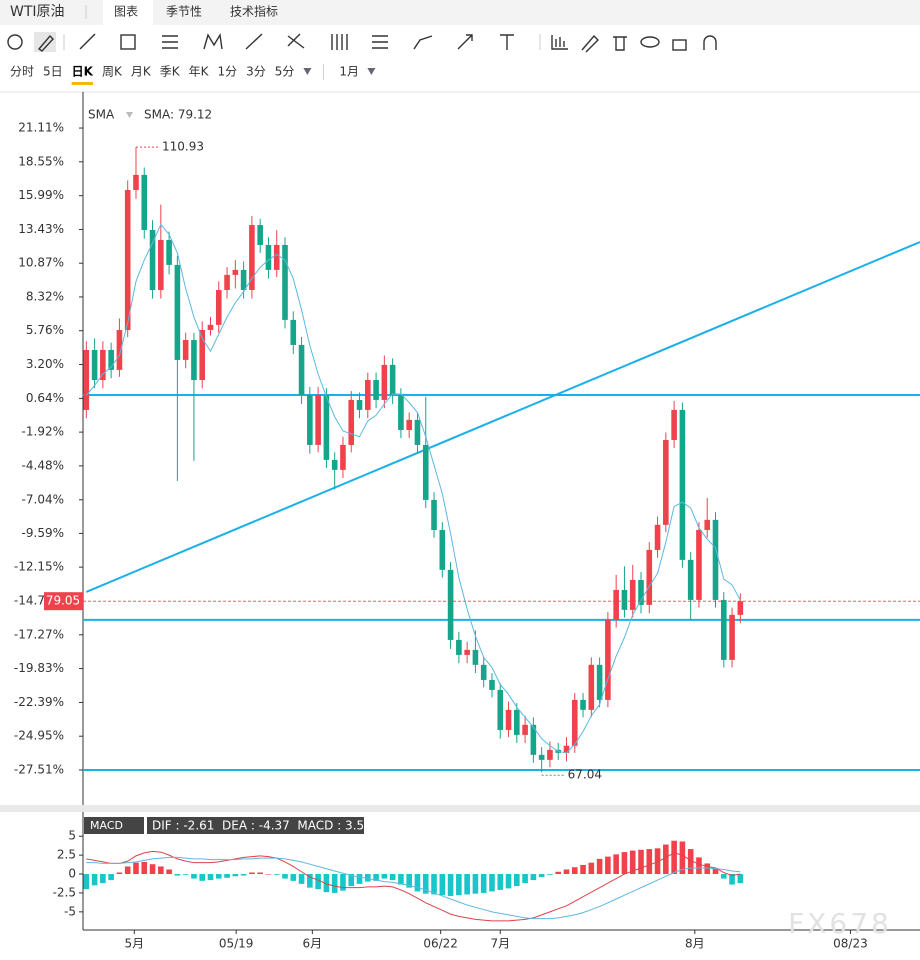  What do you see at coordinates (126, 12) in the screenshot?
I see `tab: 图表` at bounding box center [126, 12].